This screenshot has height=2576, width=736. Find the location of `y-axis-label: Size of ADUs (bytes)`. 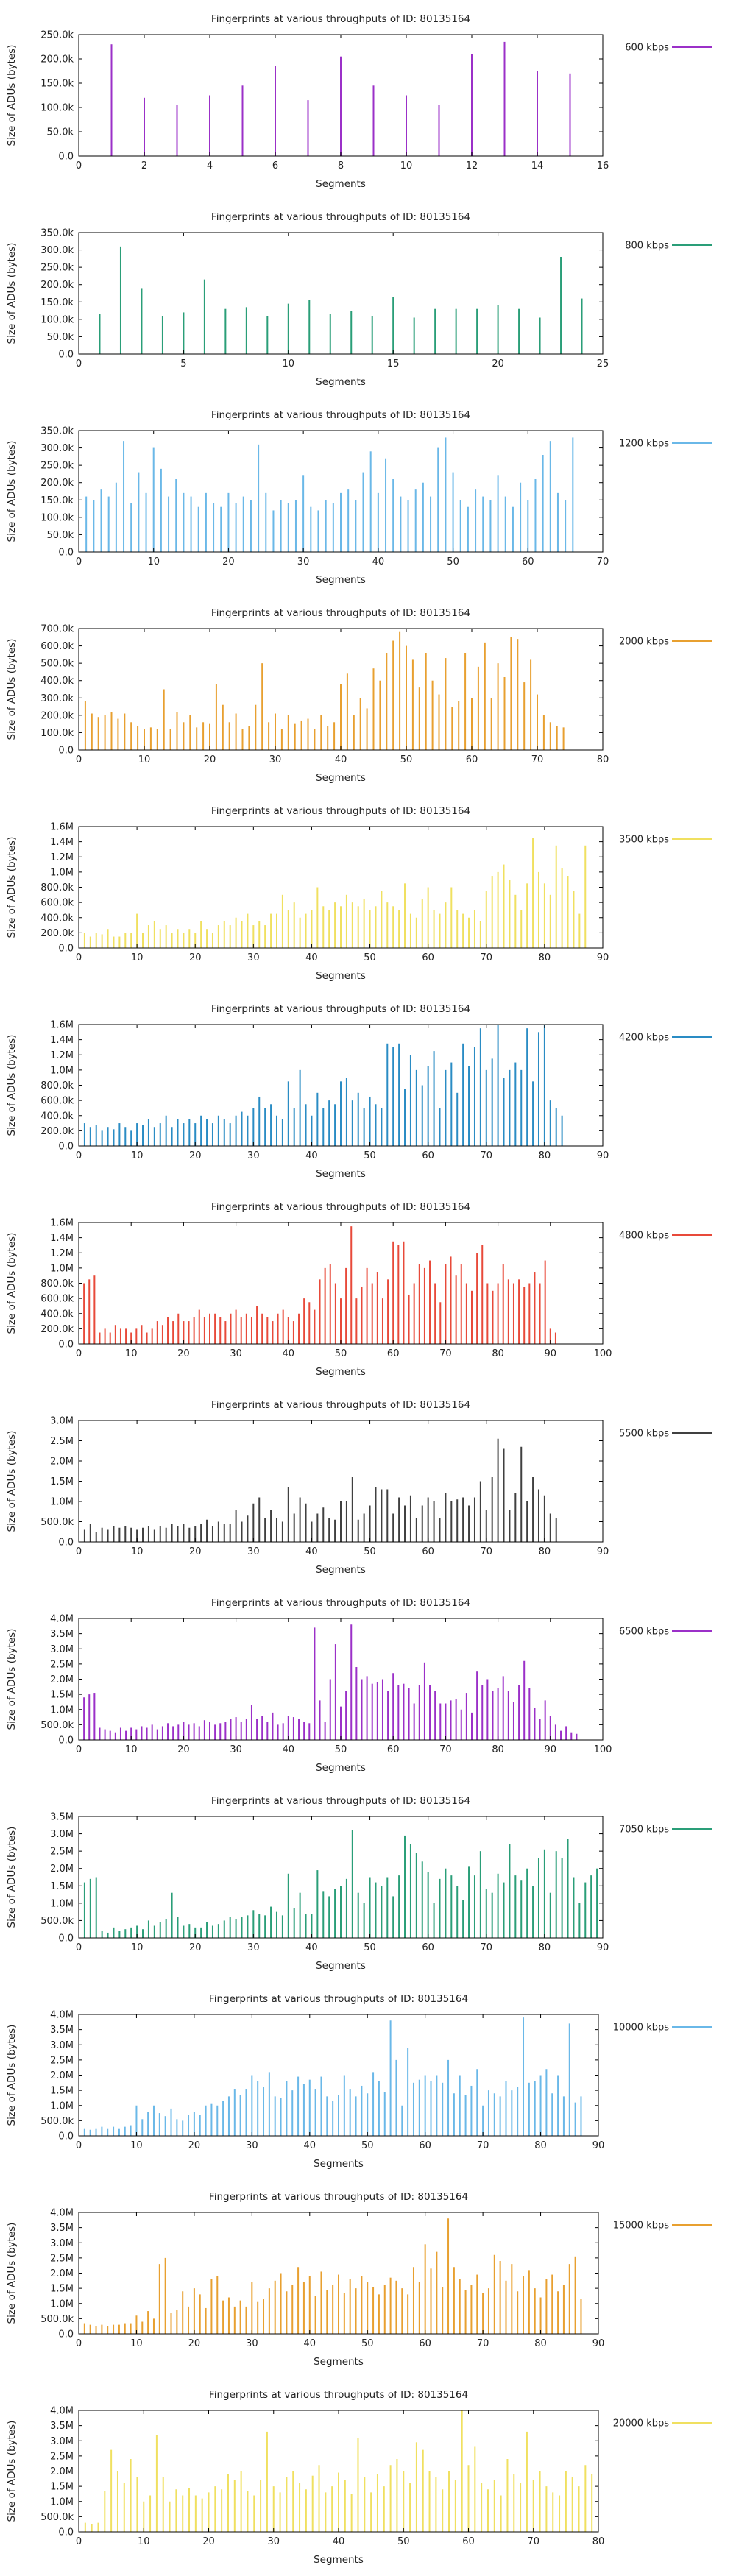

y-axis-label: Size of ADUs (bytes) is located at coordinates (12, 95).